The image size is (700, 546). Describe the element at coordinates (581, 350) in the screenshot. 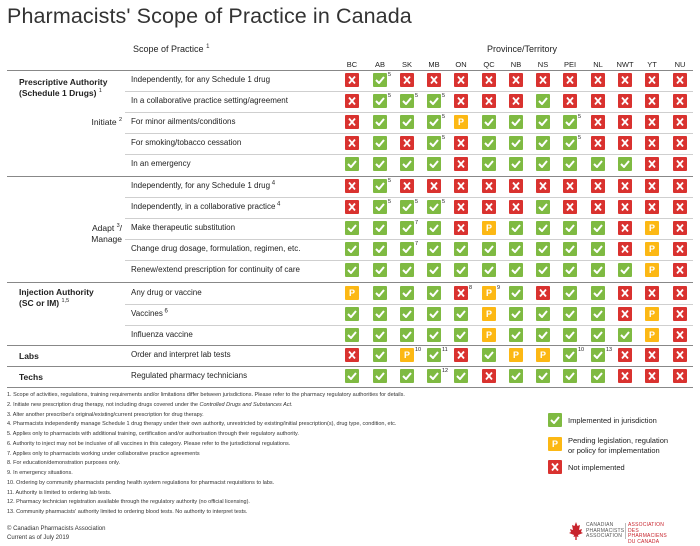

I see `cell-footnote-ref: 10` at that location.